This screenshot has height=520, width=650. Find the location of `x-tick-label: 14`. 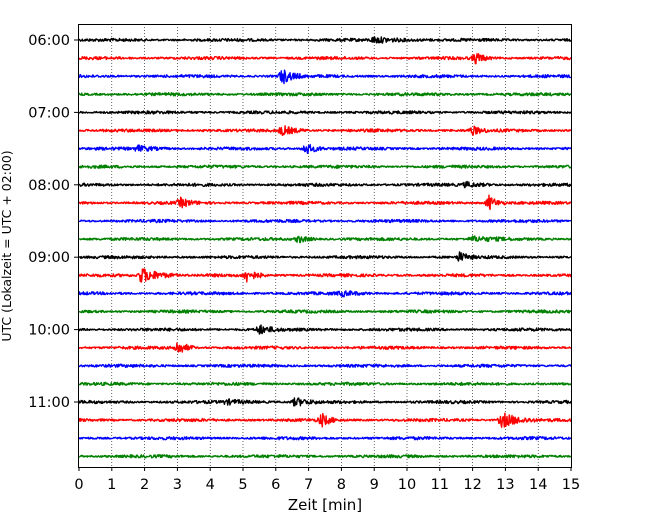

x-tick-label: 14 is located at coordinates (538, 485).